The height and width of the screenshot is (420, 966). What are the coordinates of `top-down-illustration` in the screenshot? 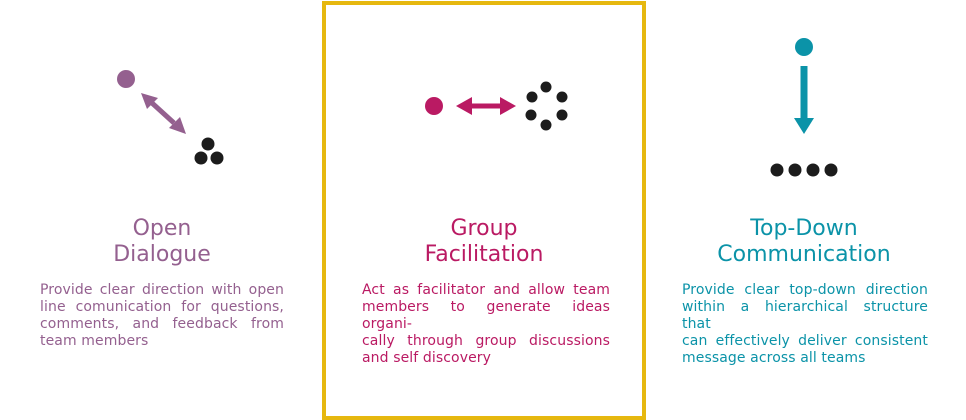 It's located at (804, 107).